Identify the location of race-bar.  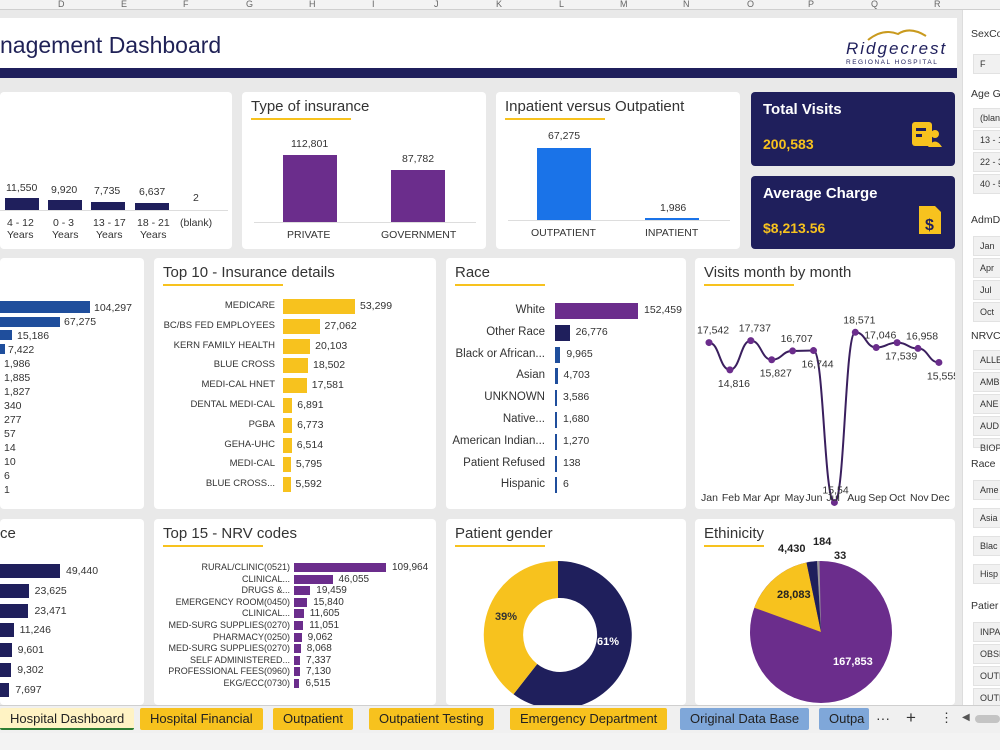
(556, 420).